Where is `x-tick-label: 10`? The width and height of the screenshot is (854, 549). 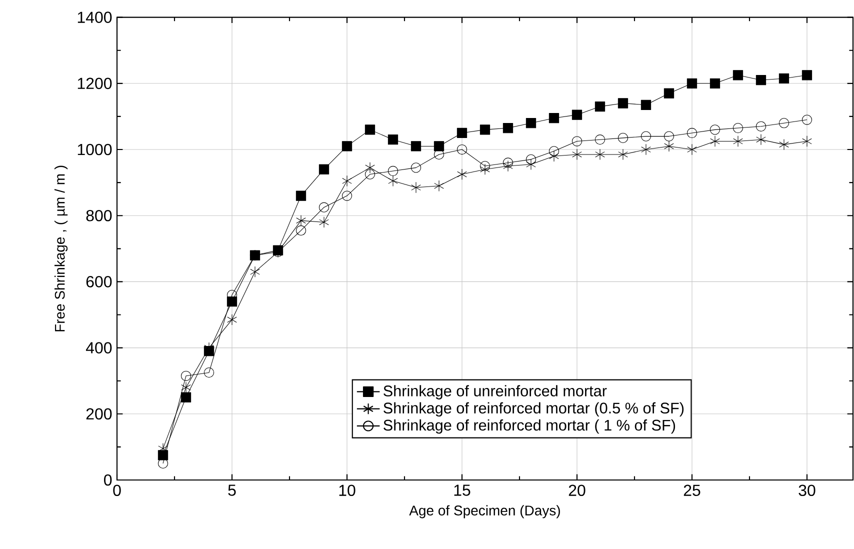 x-tick-label: 10 is located at coordinates (347, 490).